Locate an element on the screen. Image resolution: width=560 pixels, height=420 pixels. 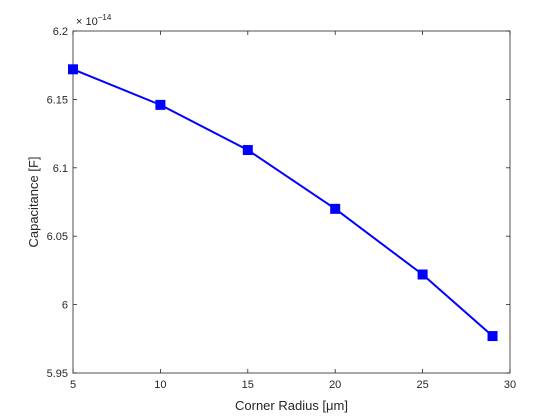
y-tick-label: 6.05 is located at coordinates (57, 237).